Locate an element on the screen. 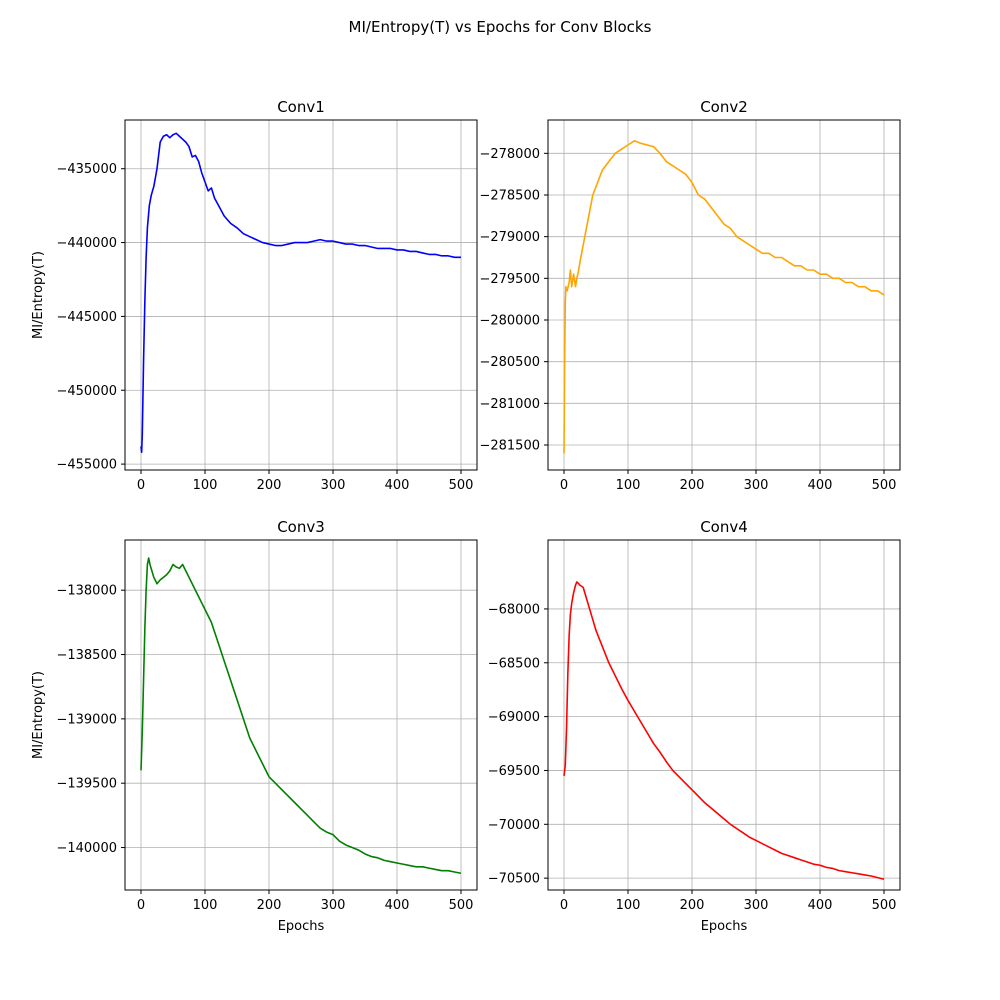 This screenshot has width=1000, height=1000. y-tick-label: −69000 is located at coordinates (514, 717).